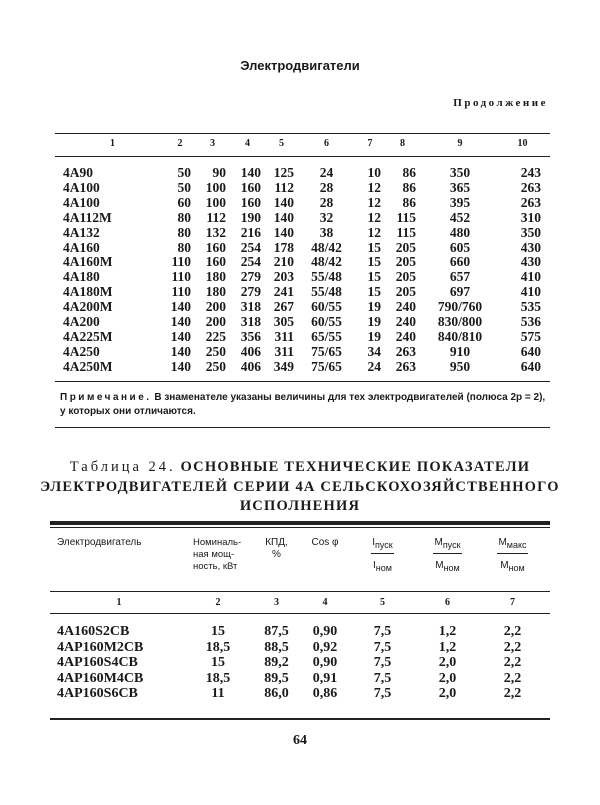 The height and width of the screenshot is (805, 600). What do you see at coordinates (302, 427) in the screenshot?
I see `section-rule` at bounding box center [302, 427].